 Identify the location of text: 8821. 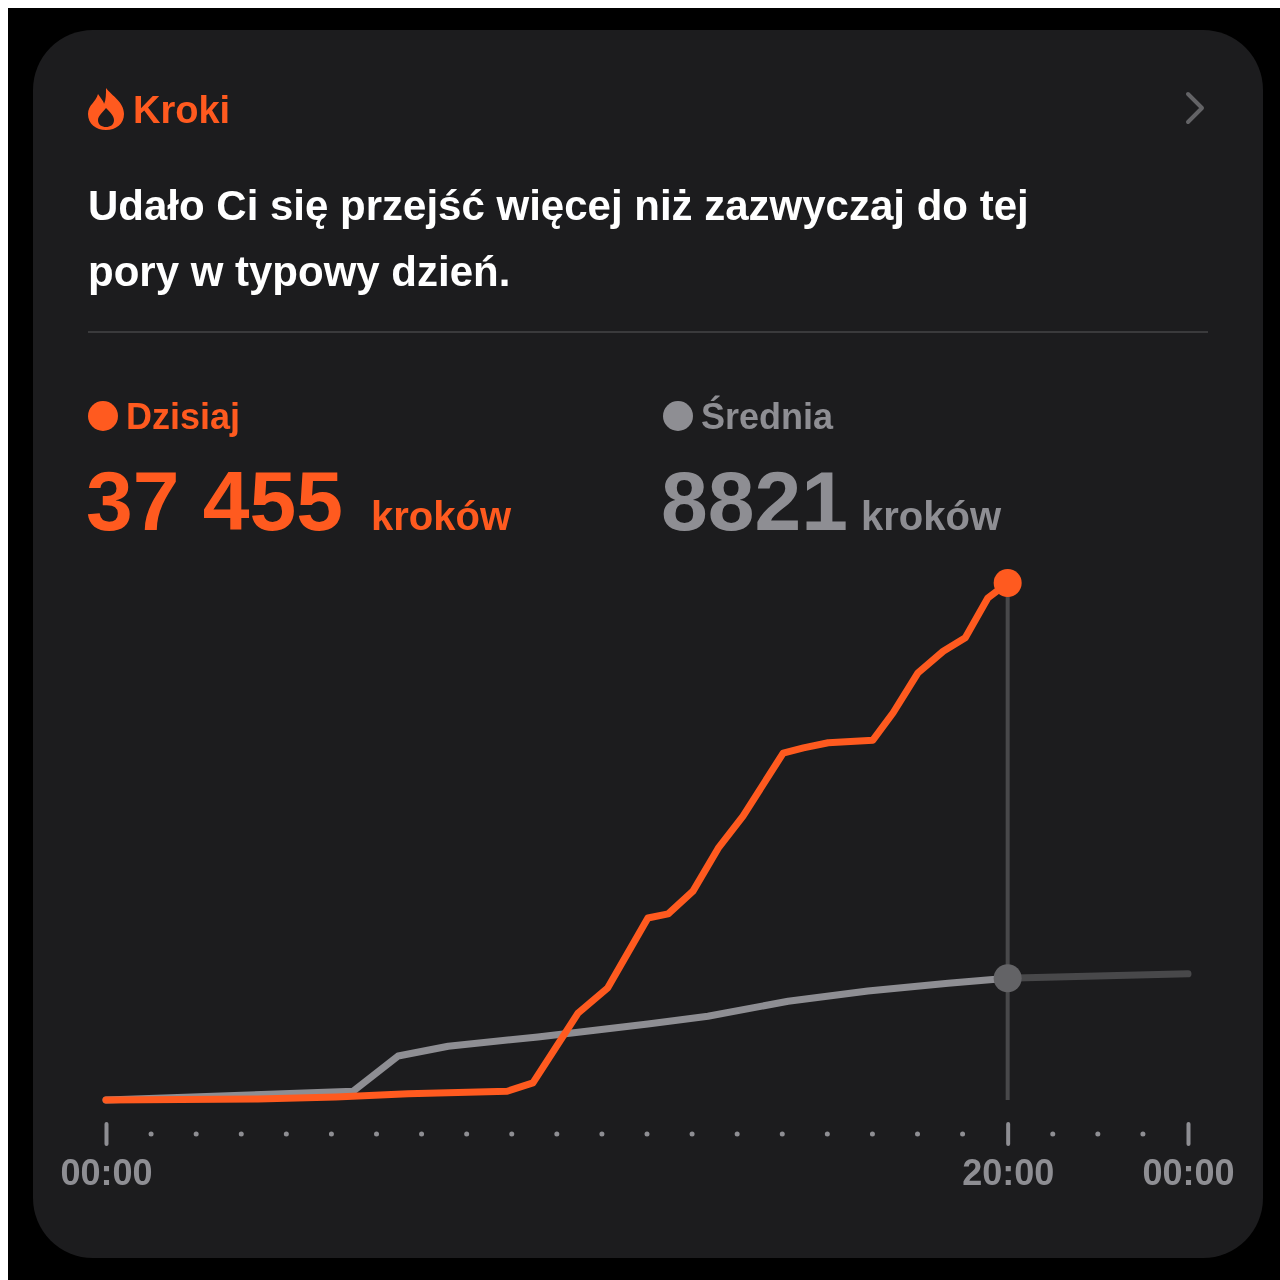
(754, 501).